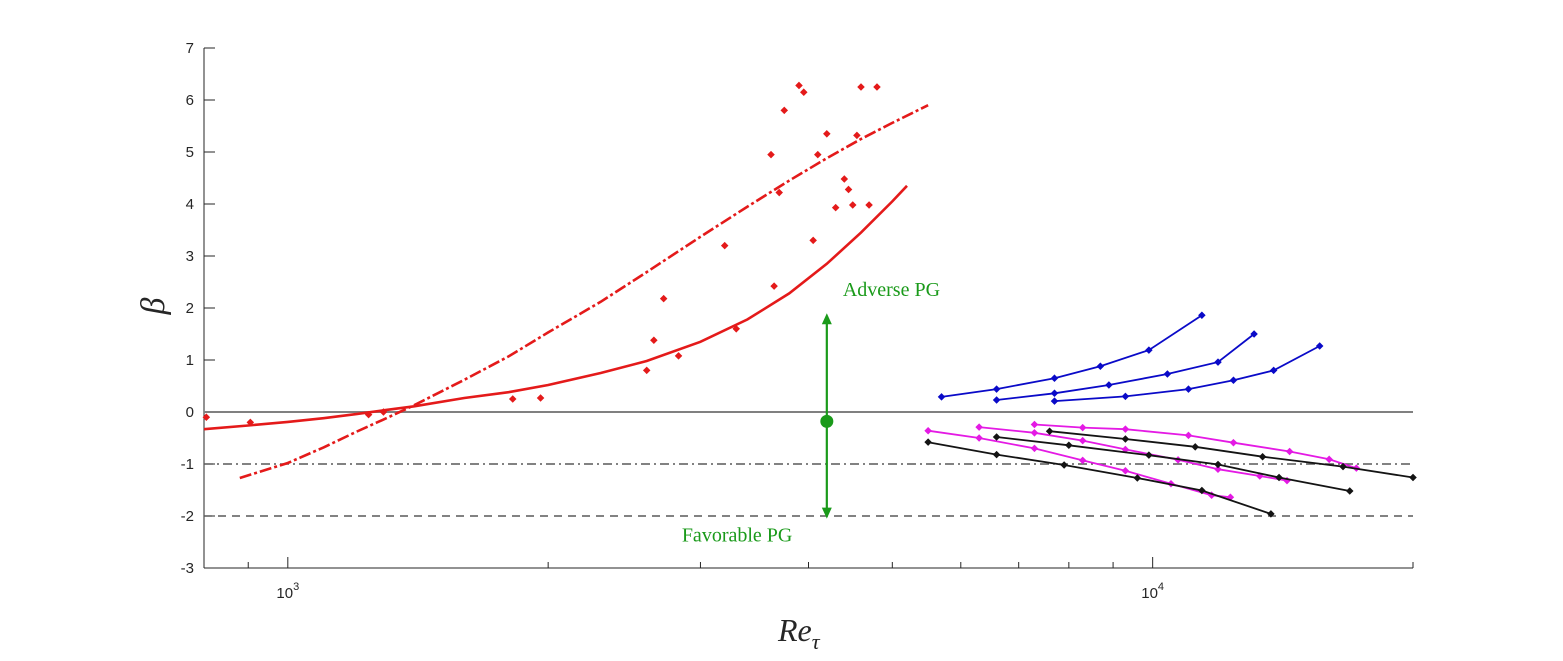 The image size is (1563, 661). What do you see at coordinates (190, 412) in the screenshot?
I see `y-tick-label: 0` at bounding box center [190, 412].